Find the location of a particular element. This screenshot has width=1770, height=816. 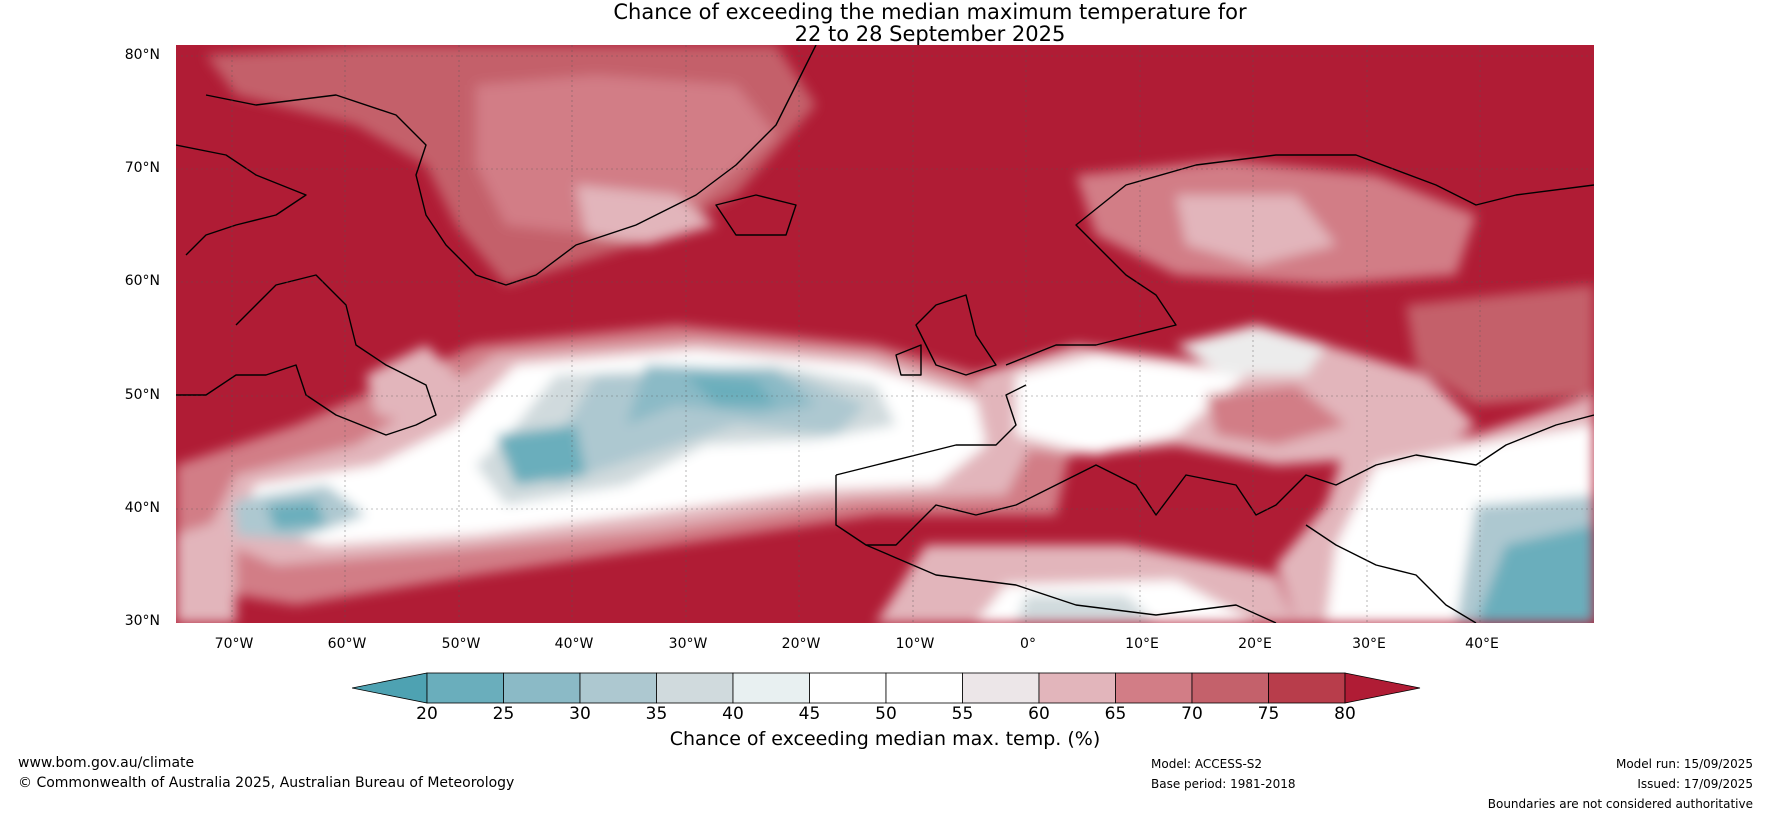

lat-label-50n: 50°N is located at coordinates (142, 395).